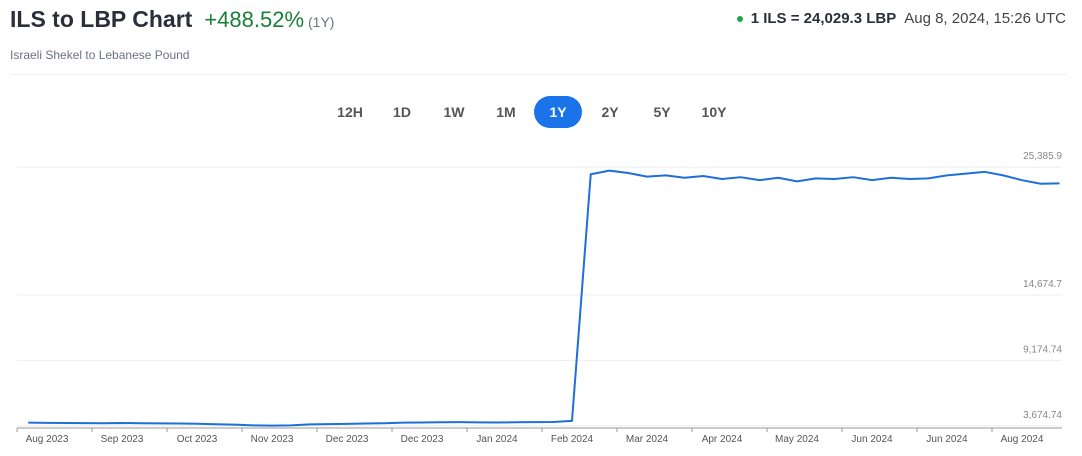  What do you see at coordinates (722, 439) in the screenshot?
I see `x-tick-label: Apr 2024` at bounding box center [722, 439].